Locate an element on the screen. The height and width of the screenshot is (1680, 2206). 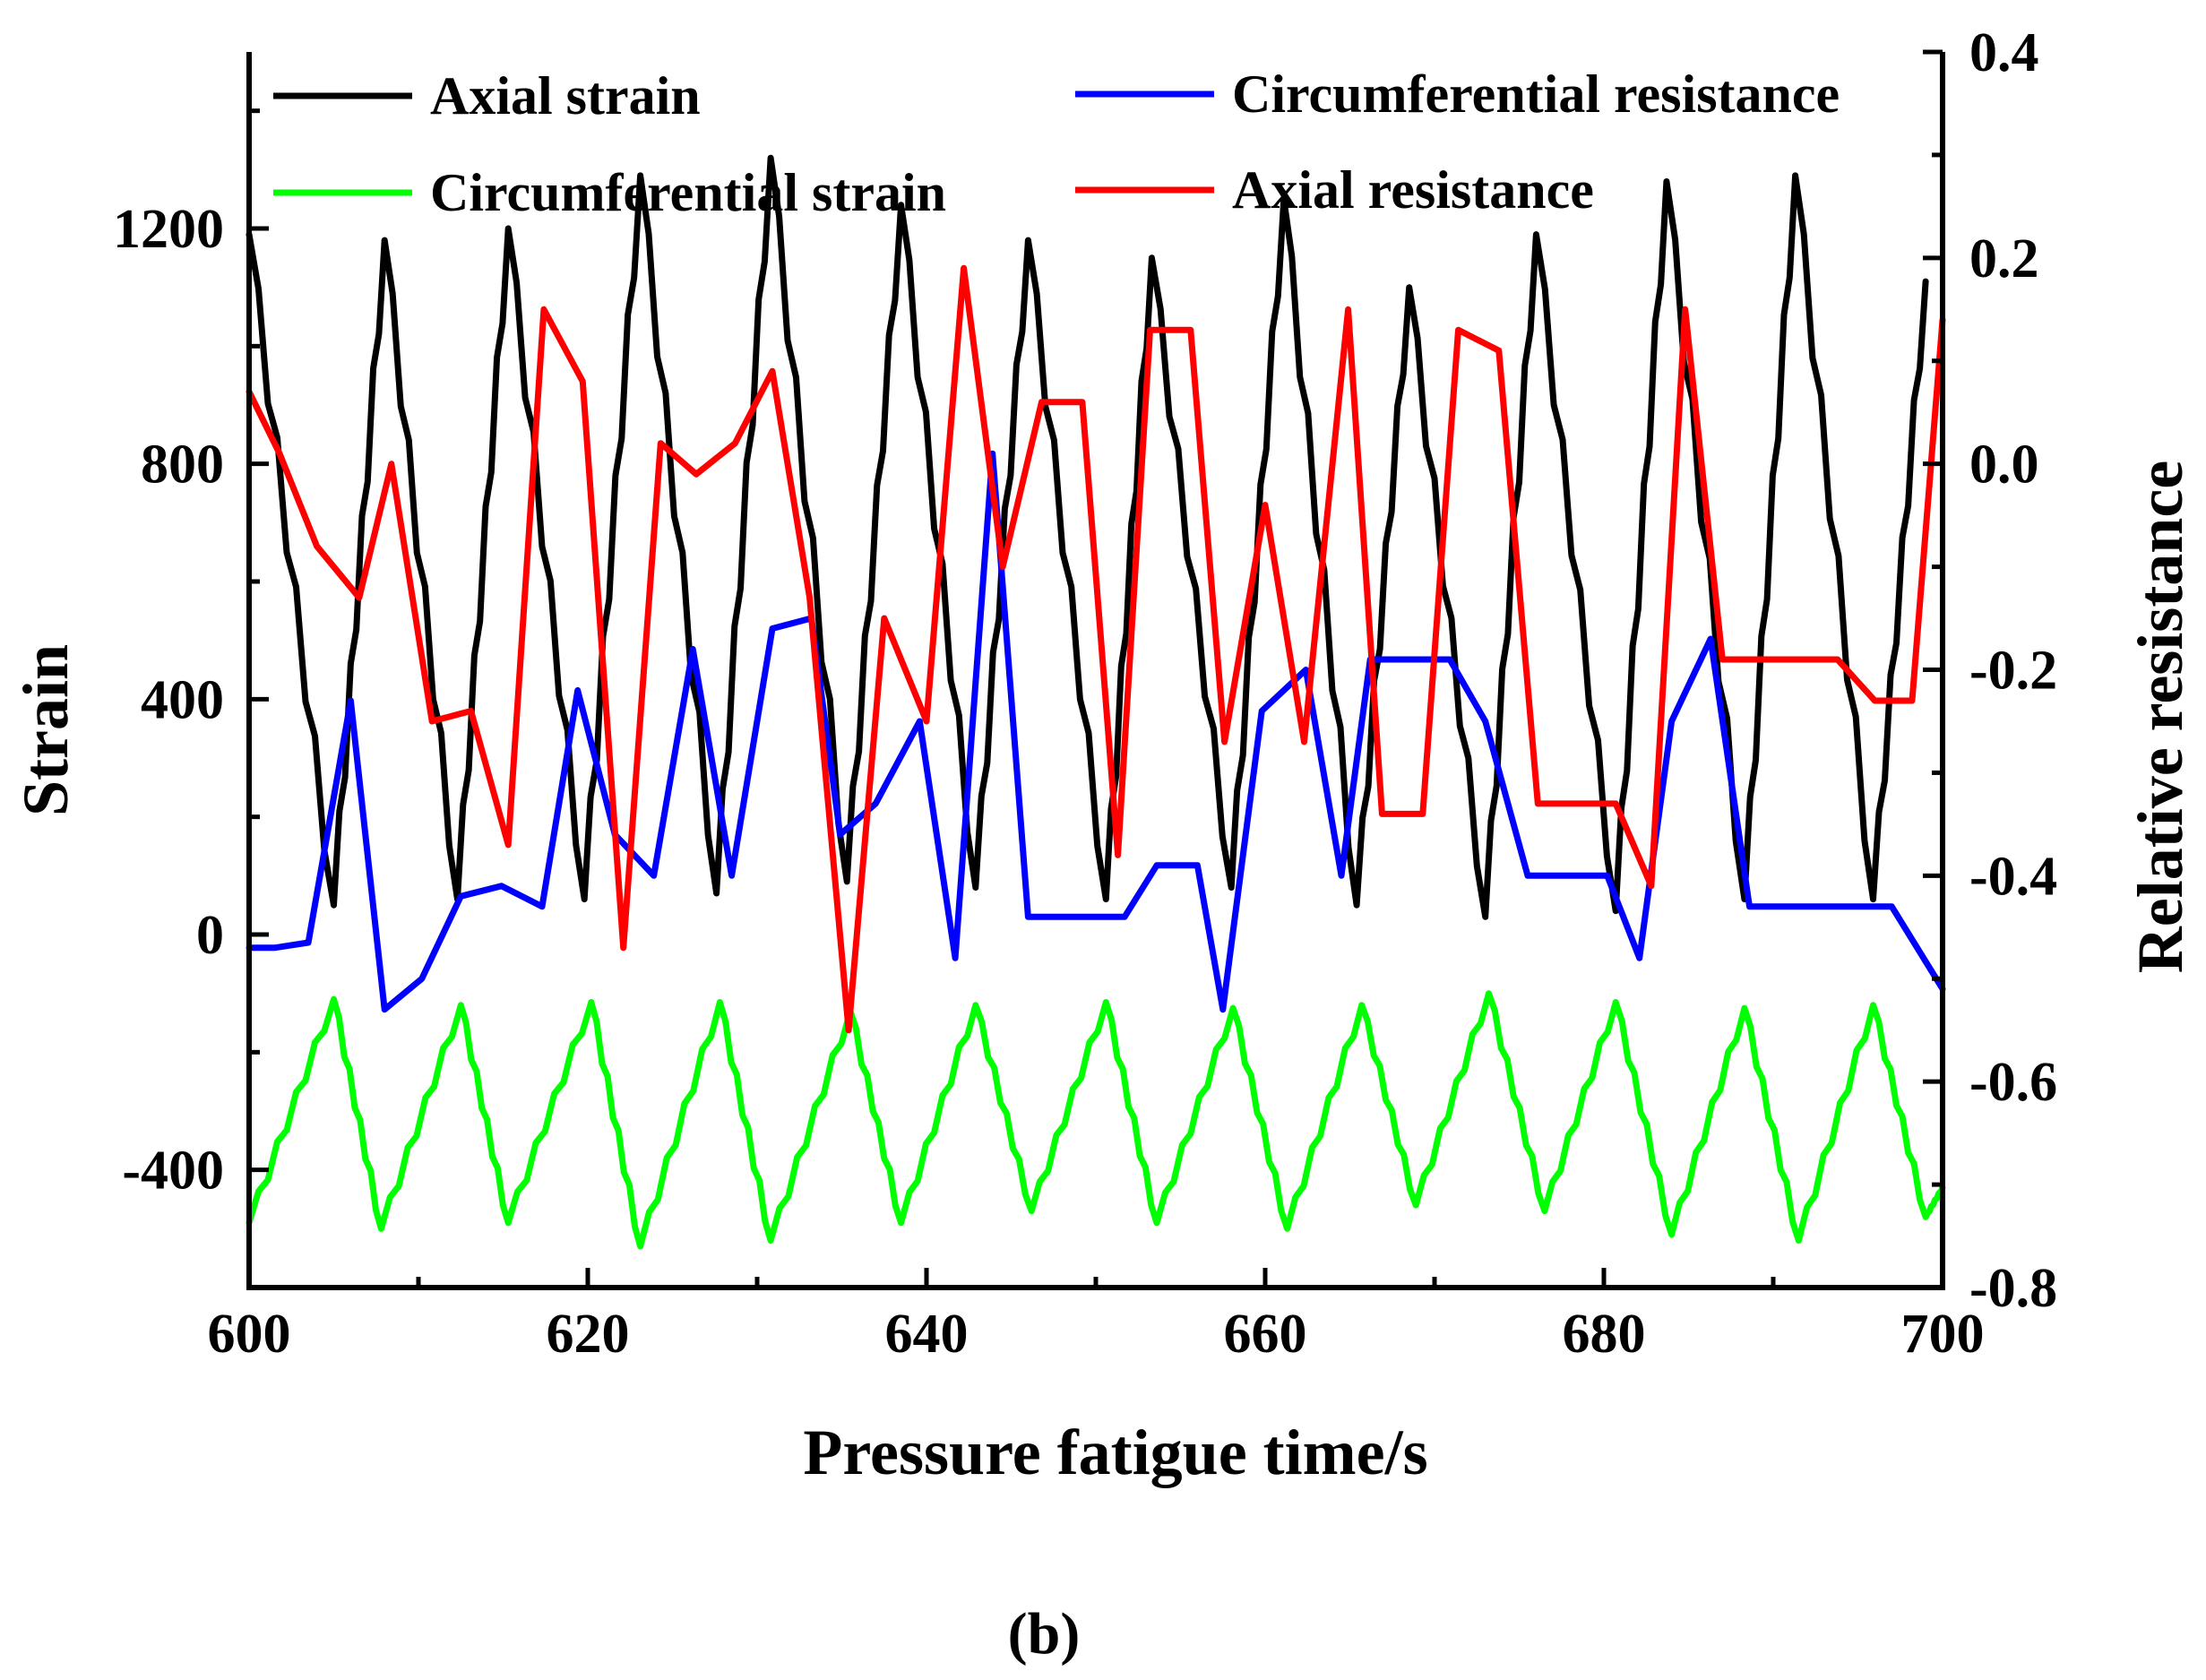
y-tick-label: 0 is located at coordinates (210, 936).